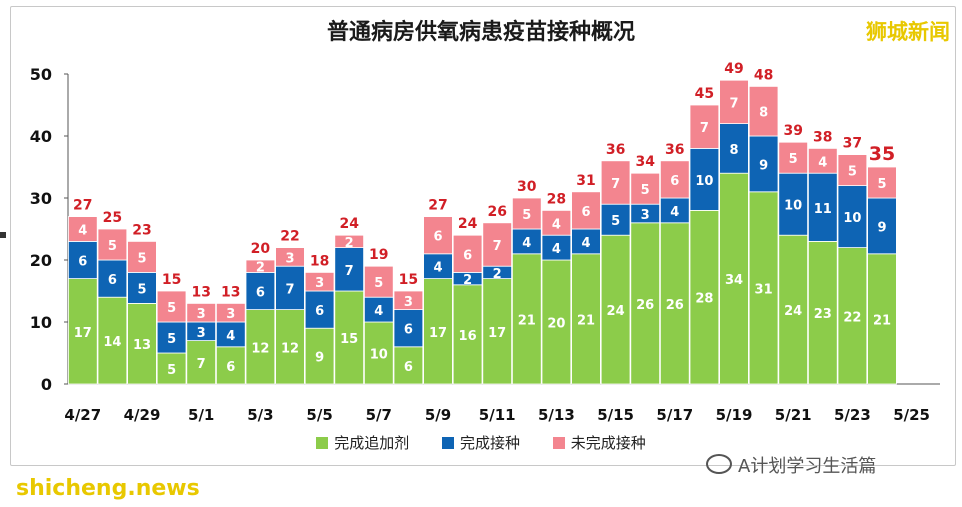 The image size is (962, 507). Describe the element at coordinates (908, 32) in the screenshot. I see `brand-watermark: 狮城新闻` at that location.